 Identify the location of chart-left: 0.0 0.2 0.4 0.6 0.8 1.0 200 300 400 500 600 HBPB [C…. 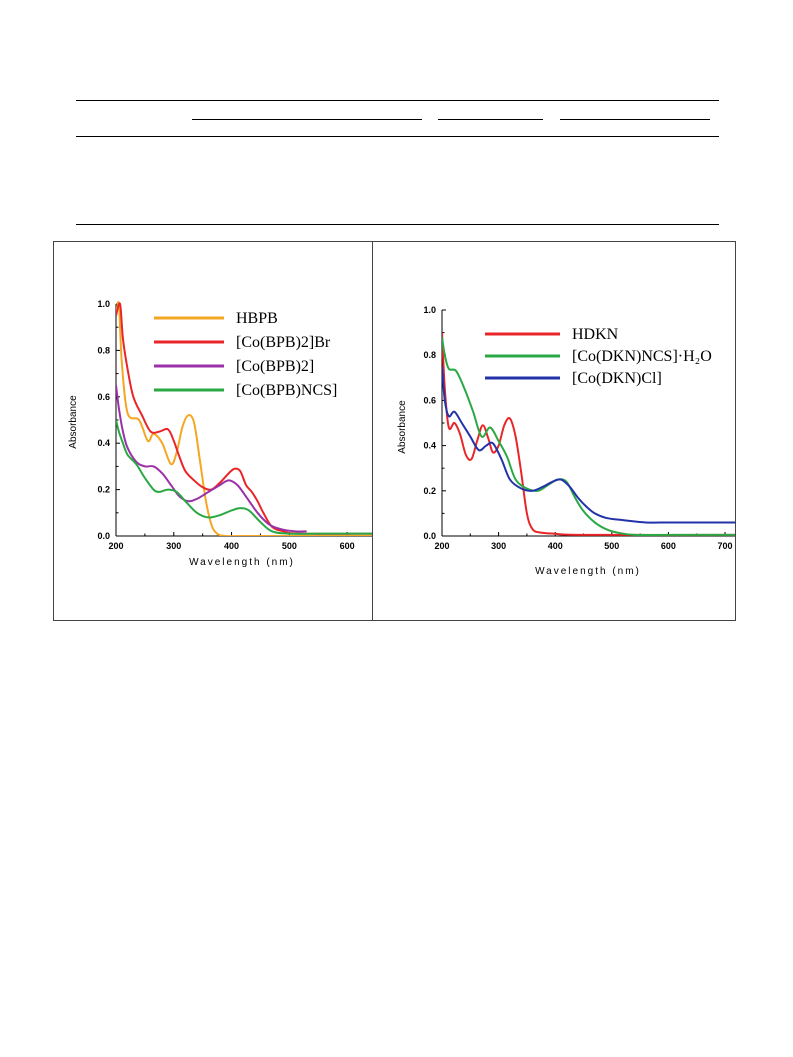
(220, 433).